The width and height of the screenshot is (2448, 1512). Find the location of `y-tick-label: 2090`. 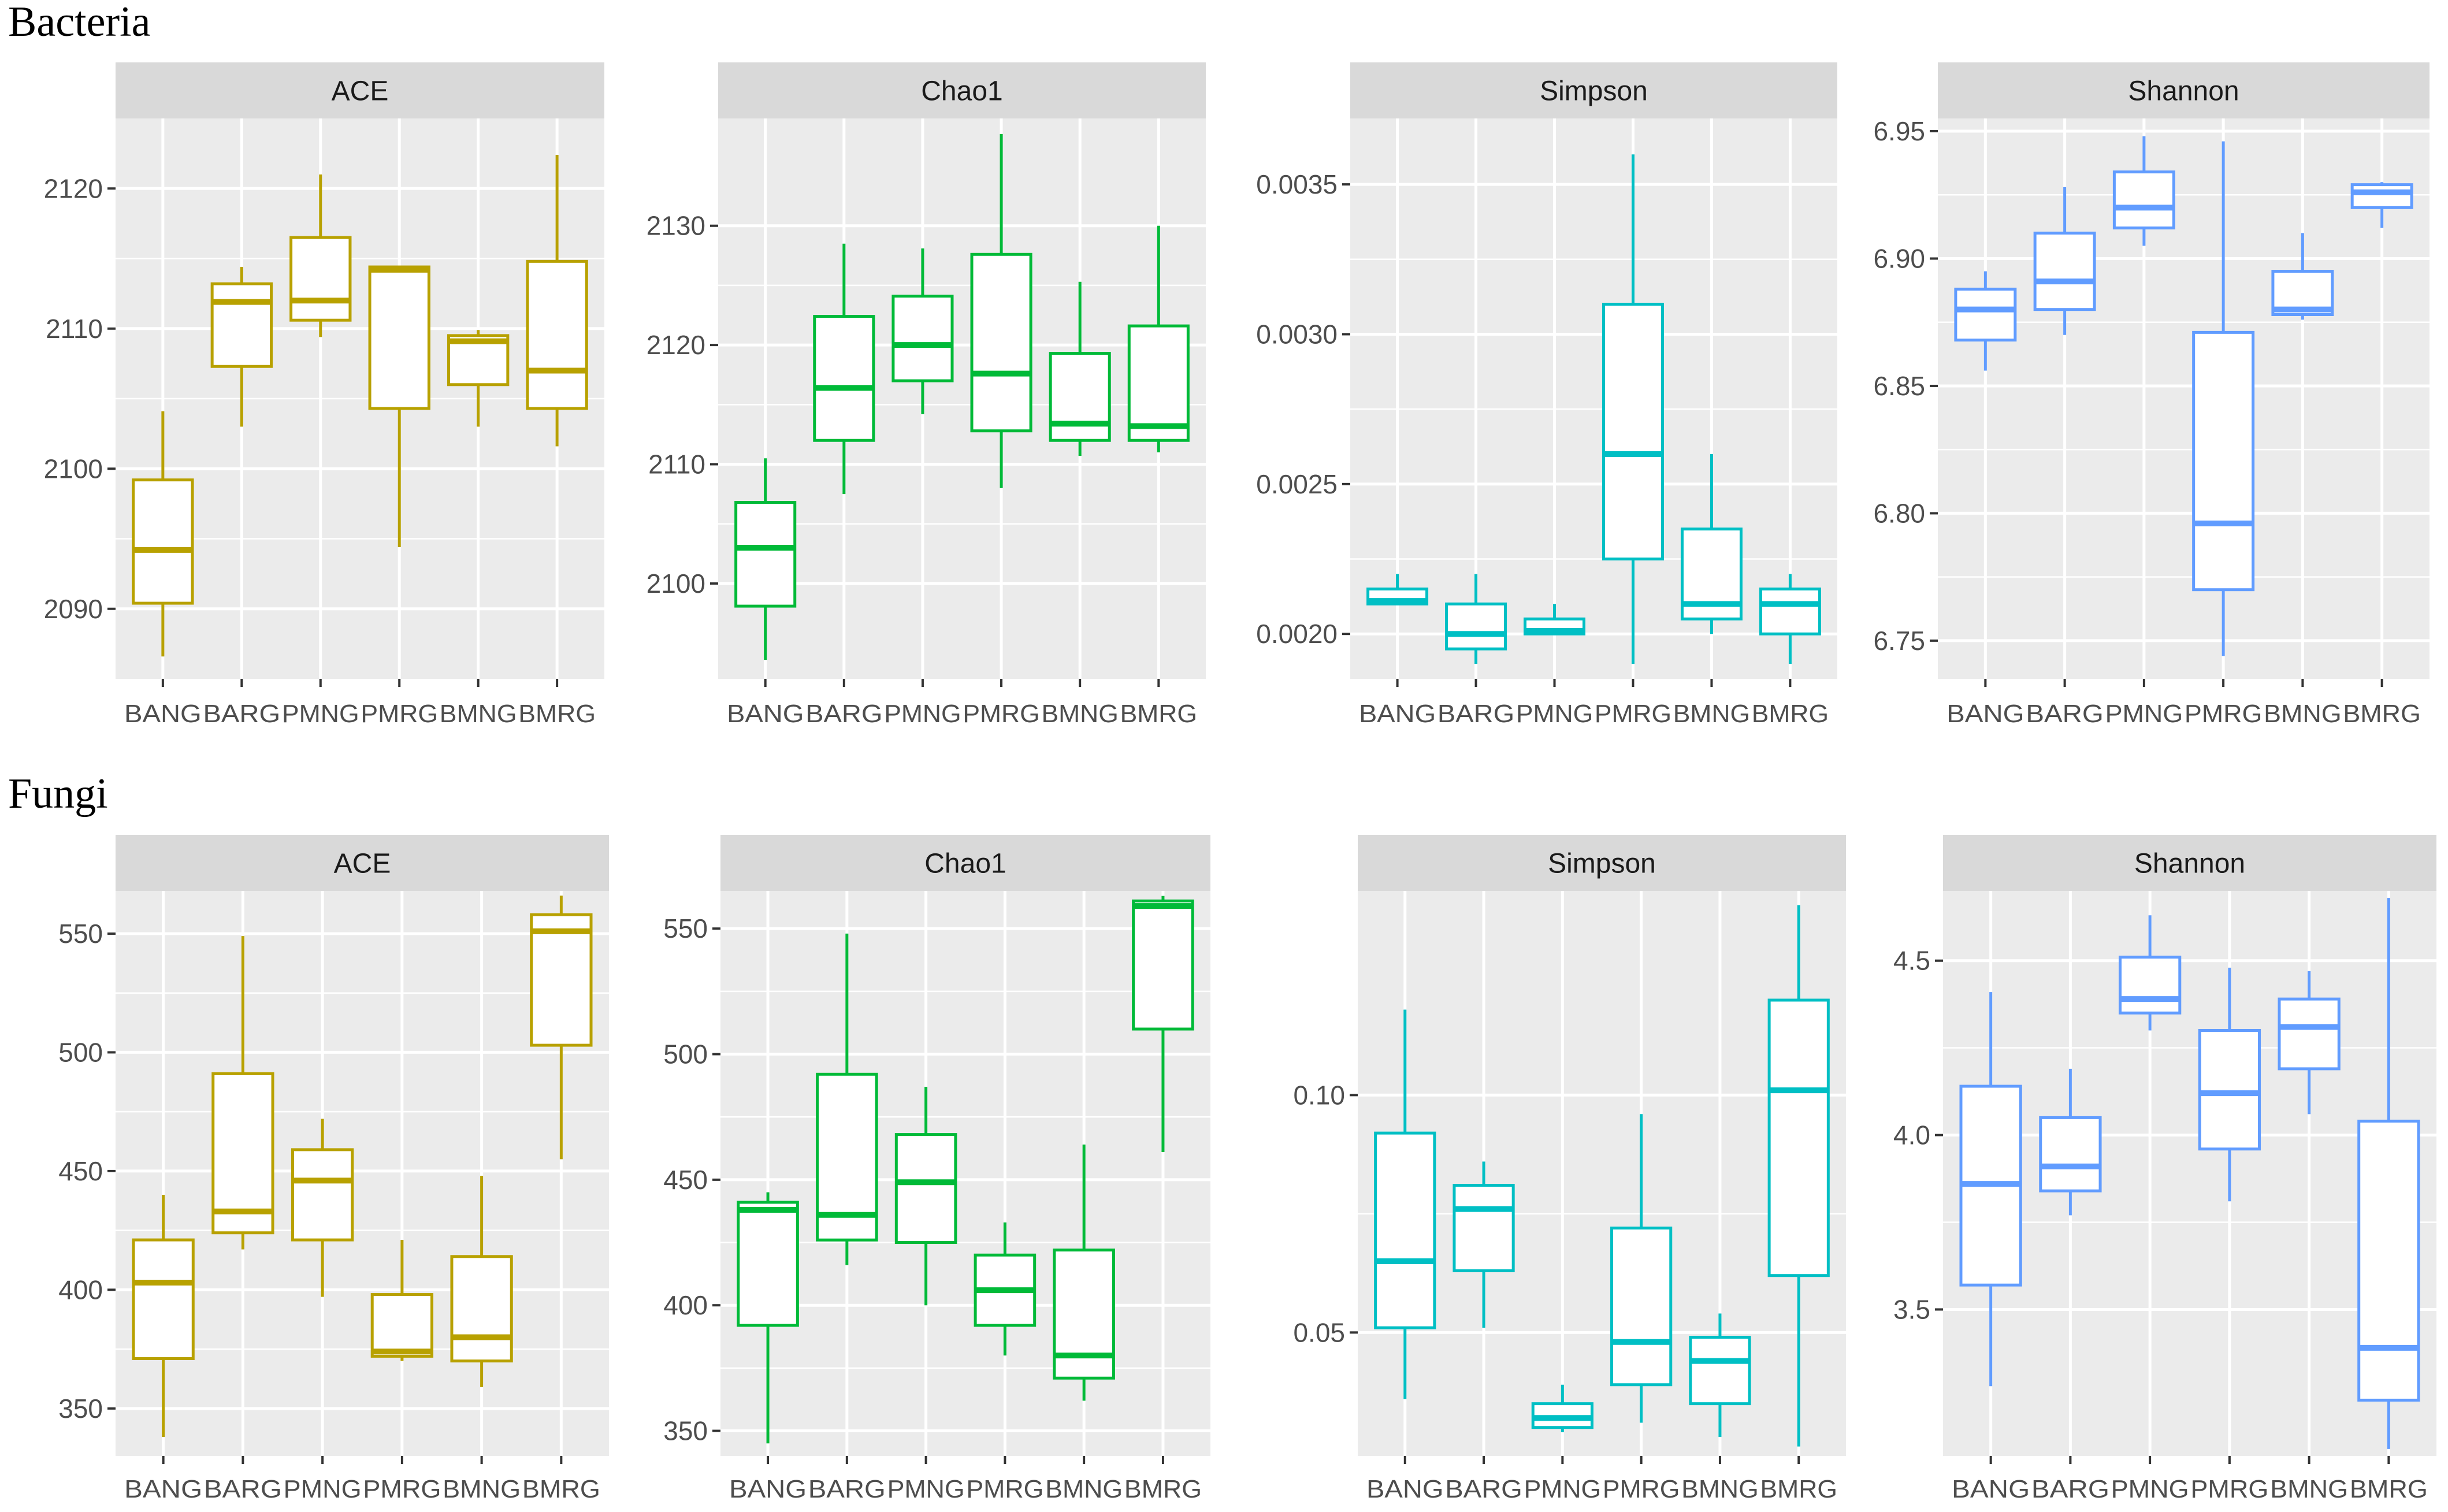

y-tick-label: 2090 is located at coordinates (73, 609).